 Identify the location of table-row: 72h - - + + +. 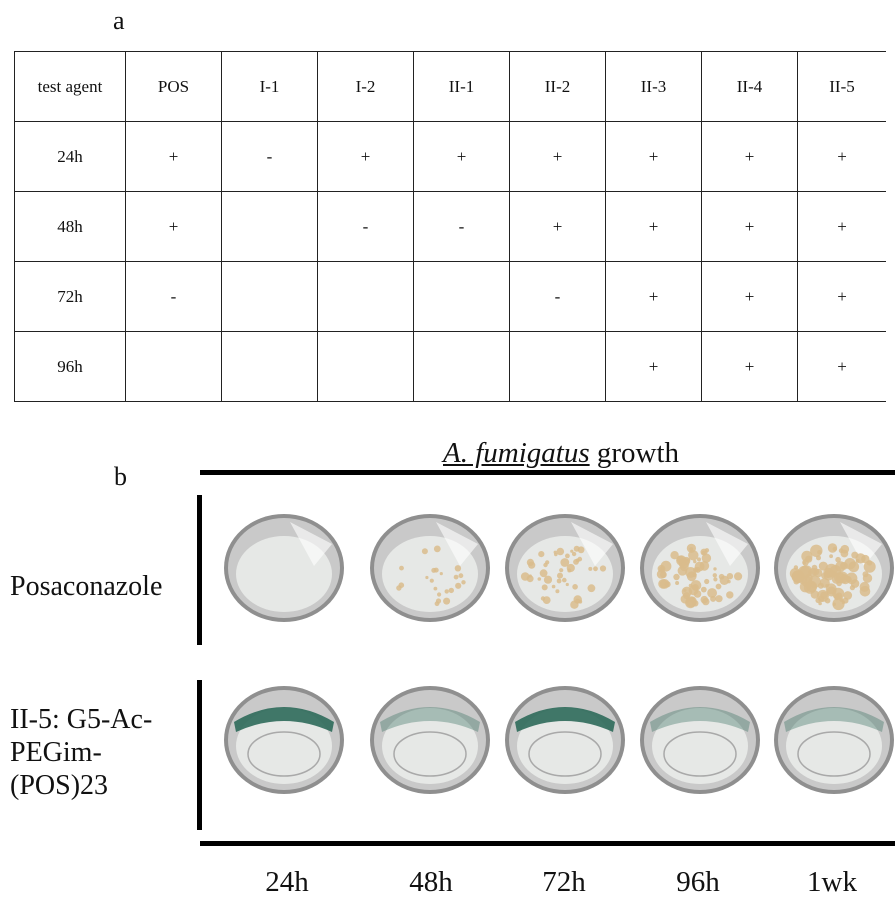
(450, 296).